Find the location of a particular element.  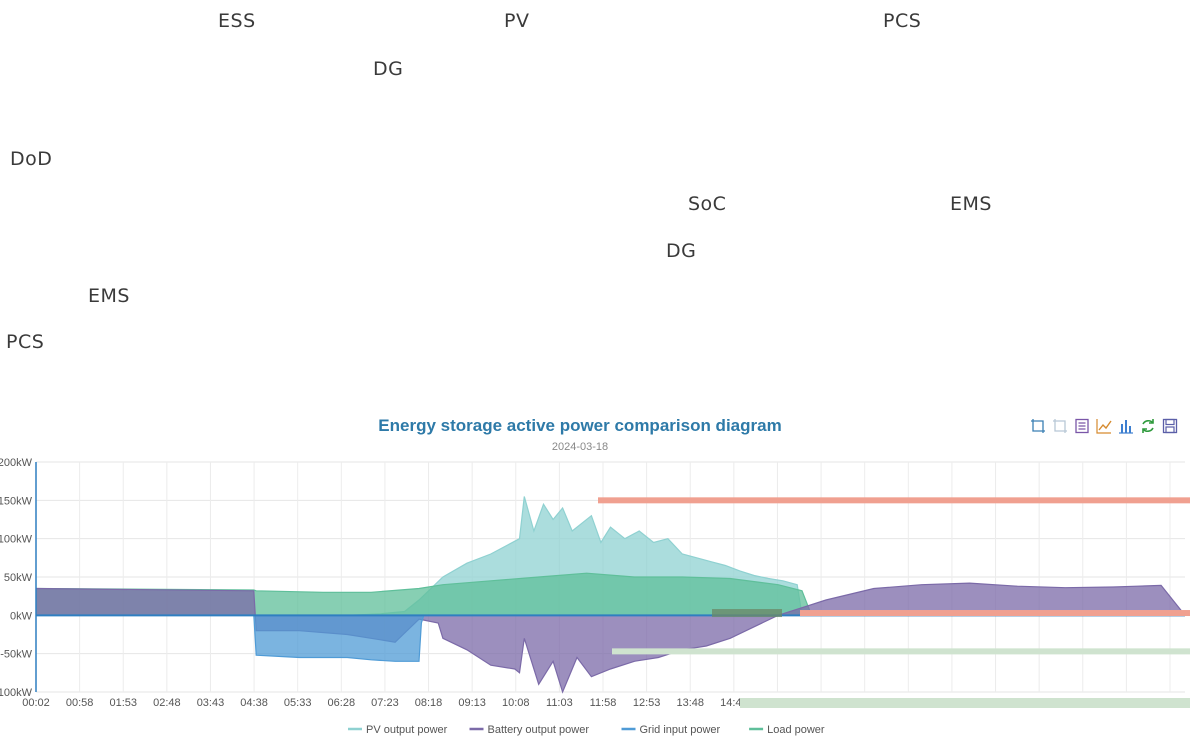

x-tick-label: 00:02 is located at coordinates (36, 703).